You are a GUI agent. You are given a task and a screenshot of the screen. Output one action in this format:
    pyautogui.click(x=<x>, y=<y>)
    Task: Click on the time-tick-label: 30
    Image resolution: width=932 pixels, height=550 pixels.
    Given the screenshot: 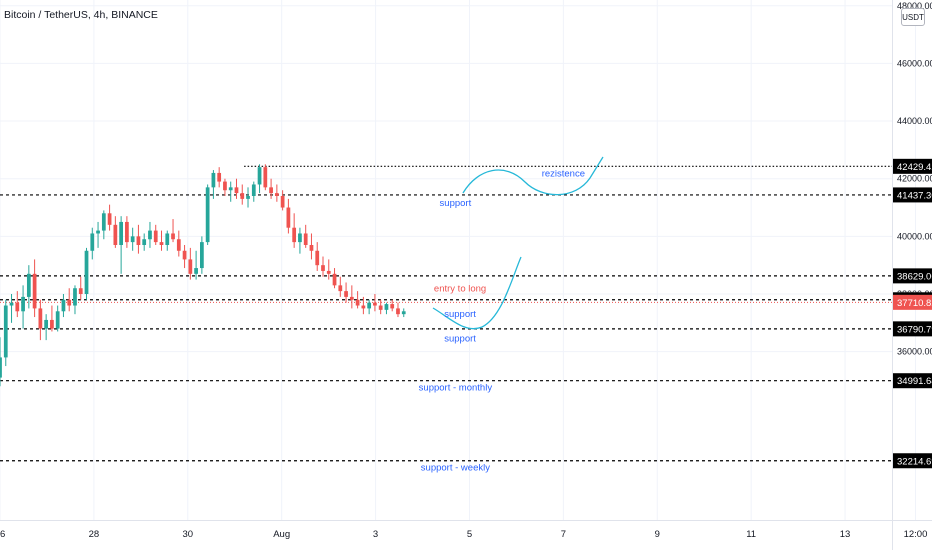 What is the action you would take?
    pyautogui.click(x=188, y=534)
    